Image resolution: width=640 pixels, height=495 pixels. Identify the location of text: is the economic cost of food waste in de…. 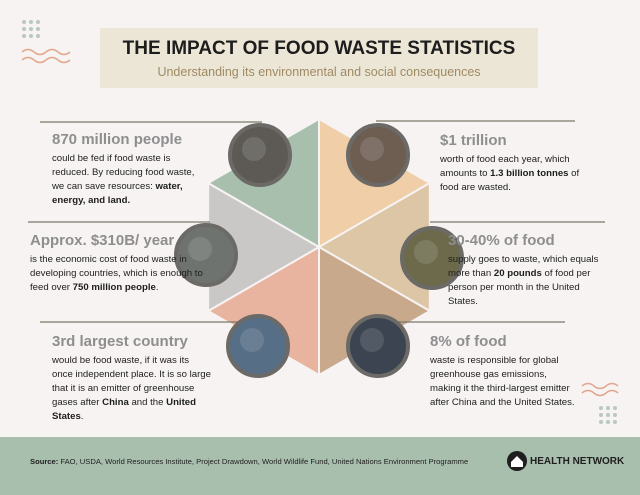
(116, 273).